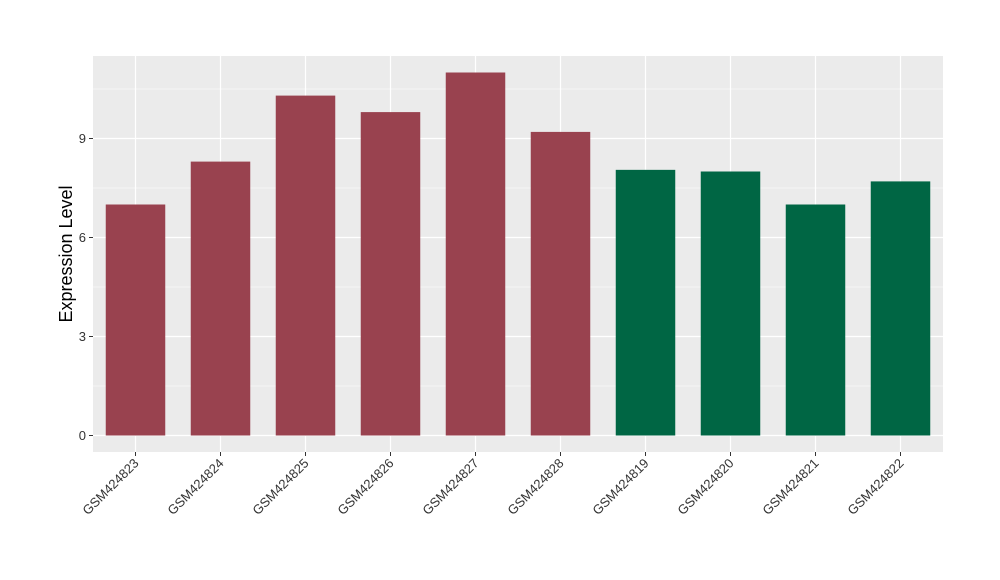 The width and height of the screenshot is (1000, 580). Describe the element at coordinates (110, 487) in the screenshot. I see `x-tick-label: GSM424823` at that location.